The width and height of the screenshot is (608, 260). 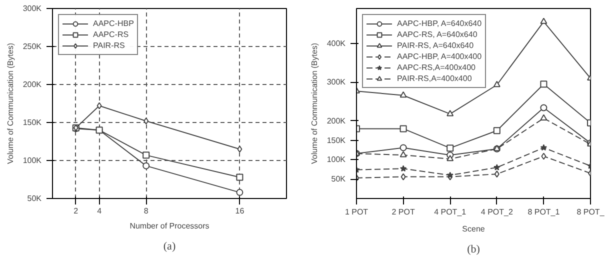 I want to click on legend-label: AAPC-RS, so click(x=111, y=34).